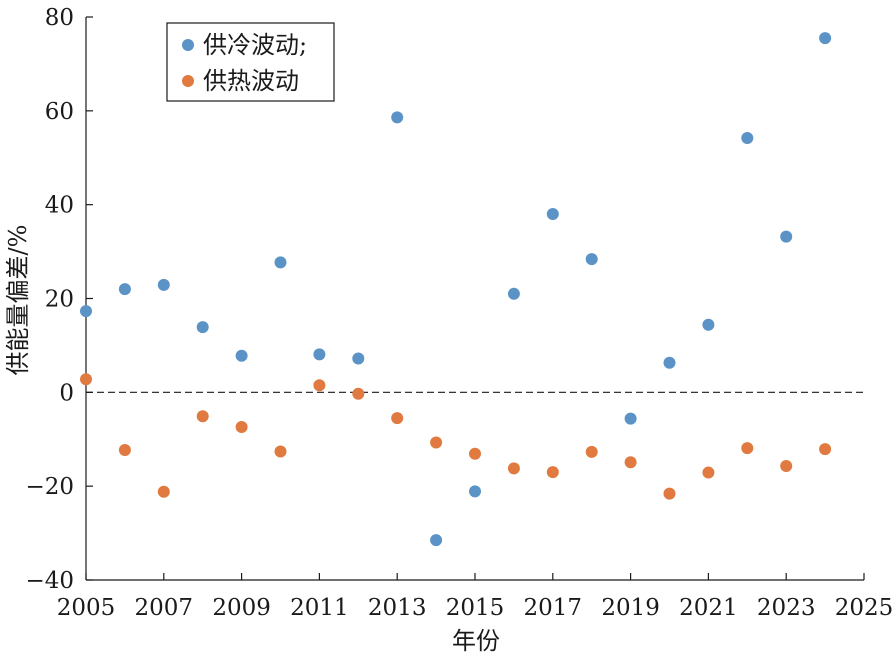 The height and width of the screenshot is (658, 894). I want to click on y-tick-label: 60, so click(59, 112).